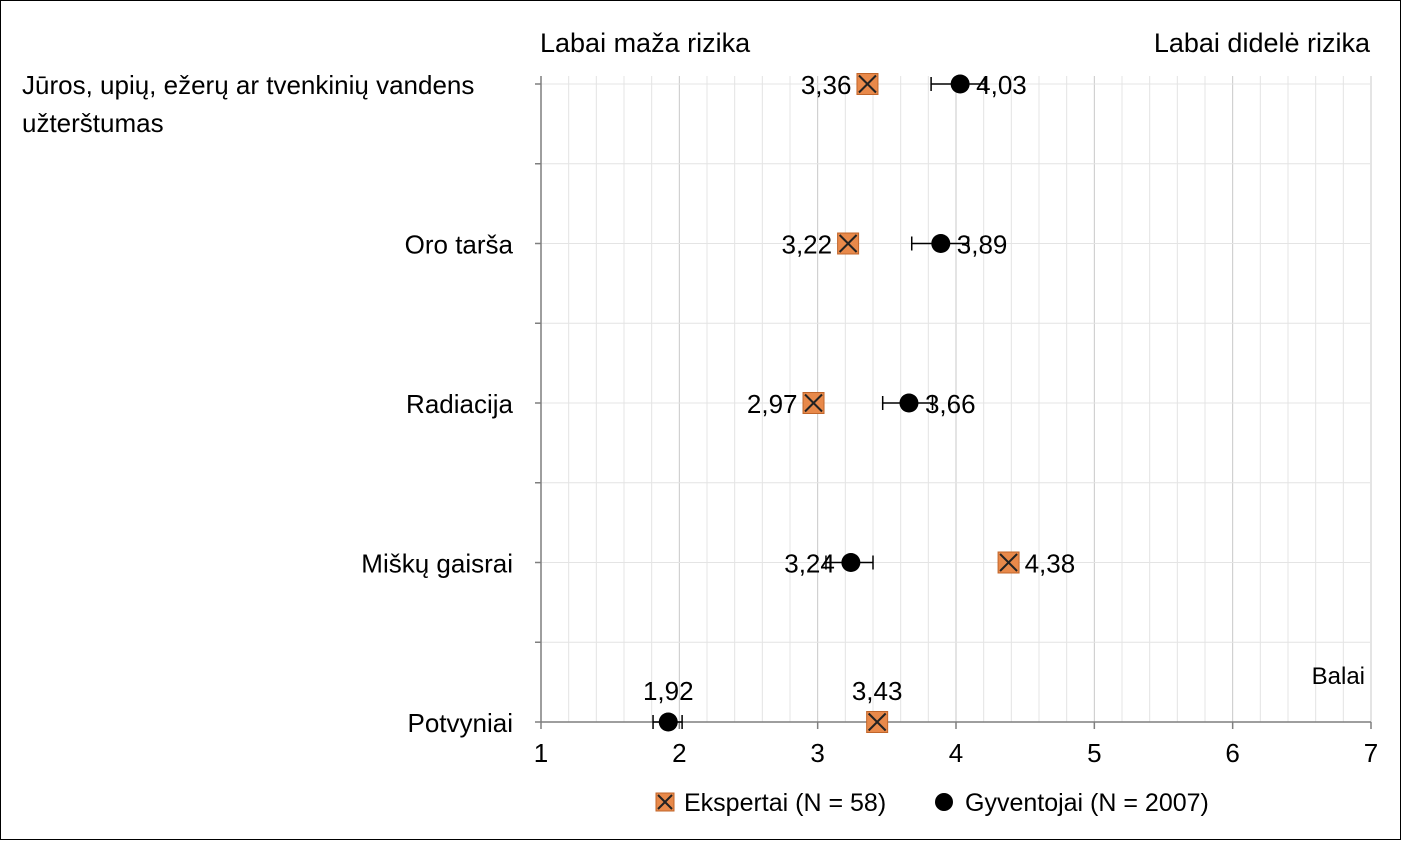 Image resolution: width=1403 pixels, height=842 pixels. What do you see at coordinates (1371, 753) in the screenshot?
I see `x-tick-label: 7` at bounding box center [1371, 753].